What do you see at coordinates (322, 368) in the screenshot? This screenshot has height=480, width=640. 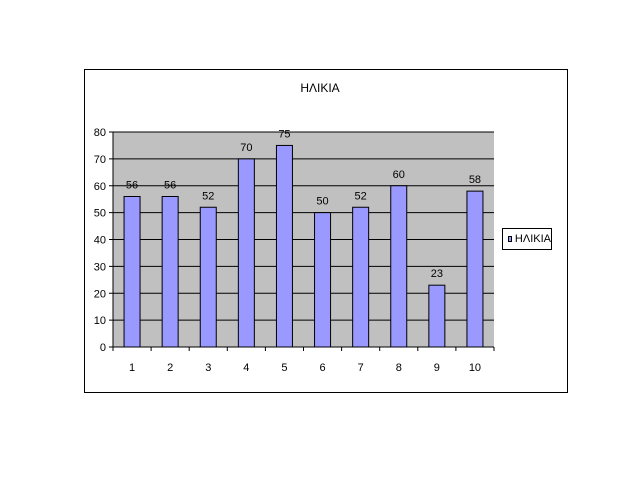 I see `x-tick-label: 6` at bounding box center [322, 368].